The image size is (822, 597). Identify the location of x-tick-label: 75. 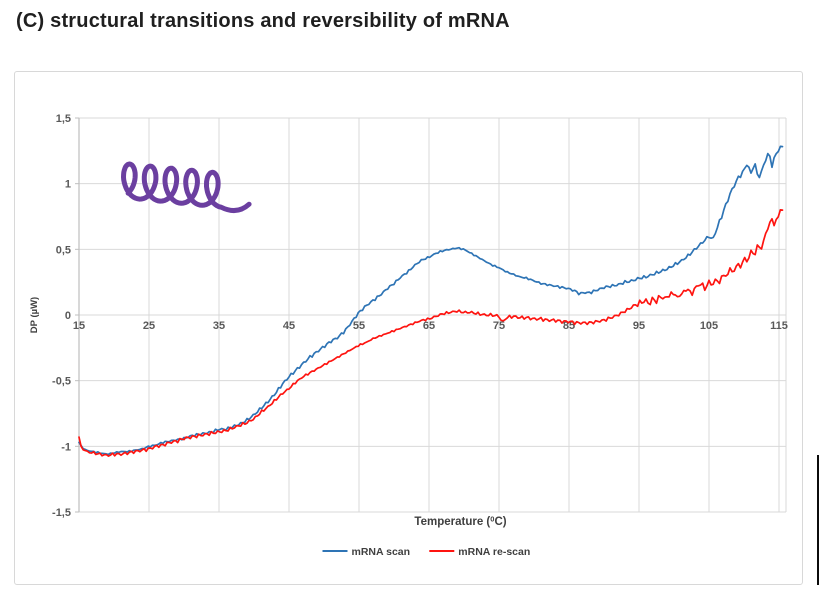
(499, 326).